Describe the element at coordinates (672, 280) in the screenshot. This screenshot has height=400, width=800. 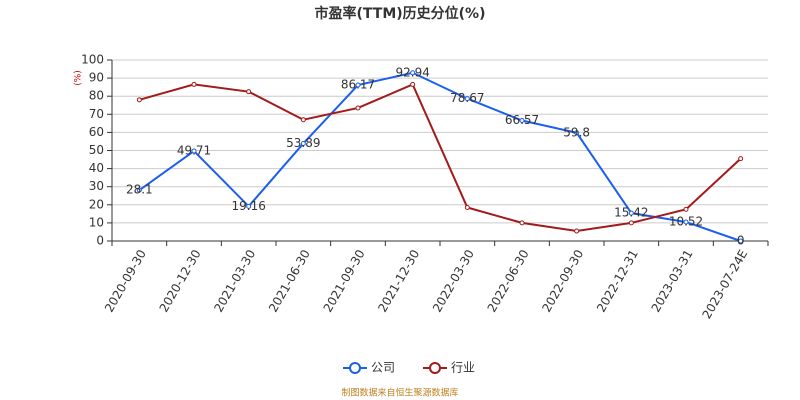
I see `x-tick-label: 2023-03-31` at that location.